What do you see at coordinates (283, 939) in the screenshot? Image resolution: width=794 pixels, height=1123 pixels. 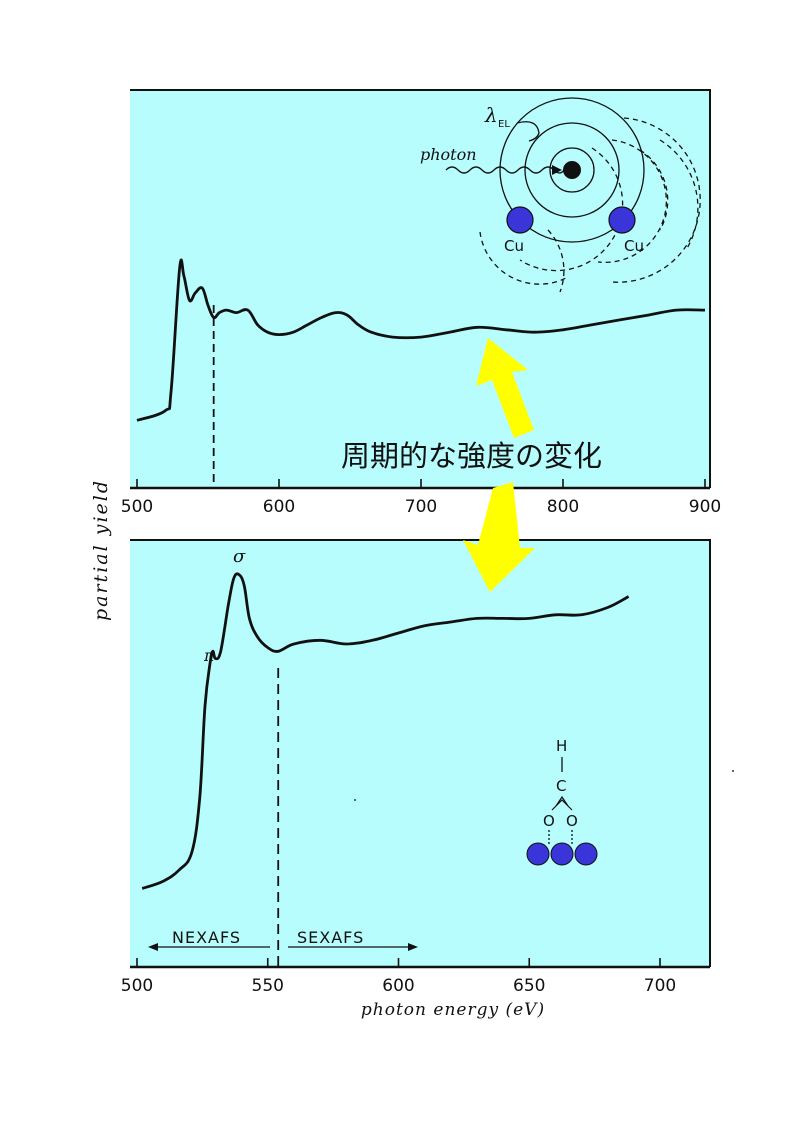 I see `region-arrows: NEXAFS SEXAFS` at bounding box center [283, 939].